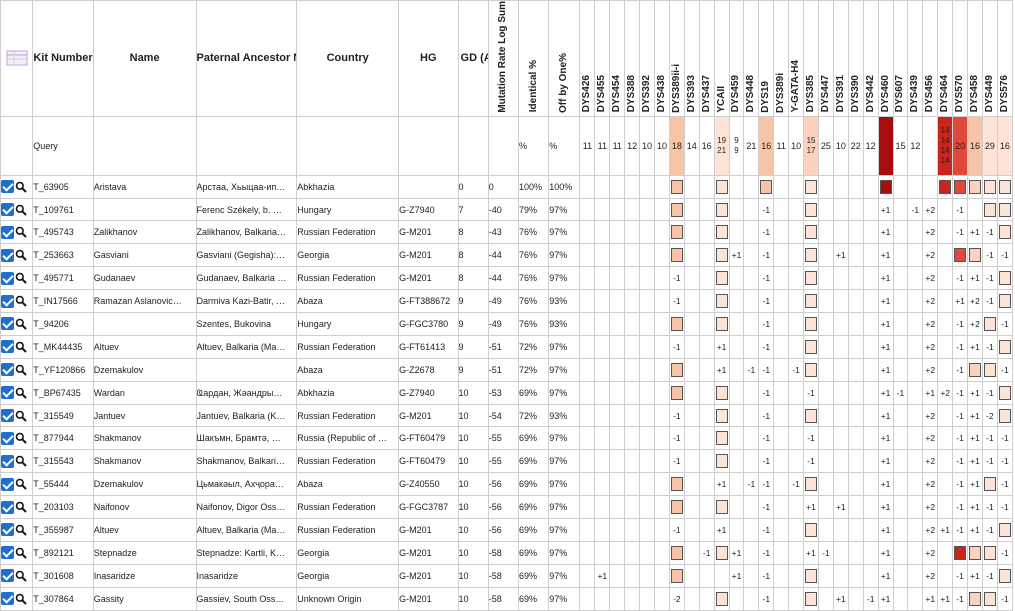  I want to click on col-marker-dys449: DYS449, so click(989, 58).